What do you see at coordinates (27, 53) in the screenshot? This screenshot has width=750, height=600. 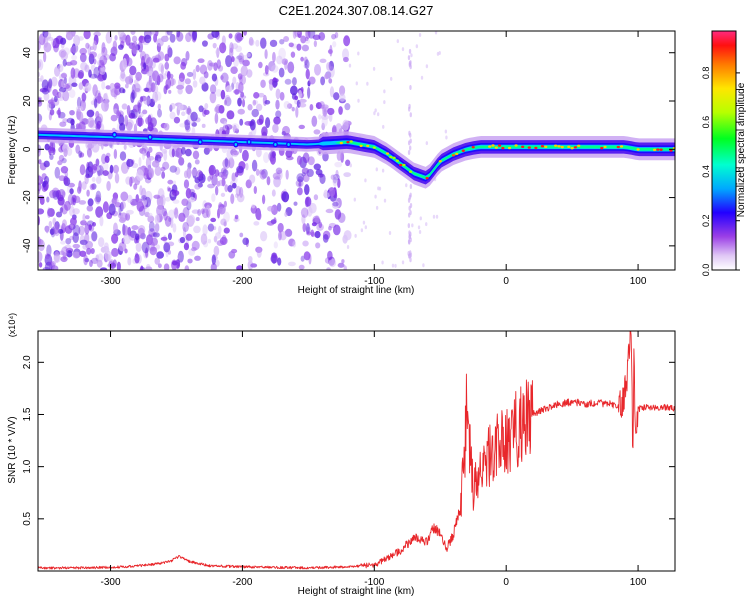 I see `spectrogram-ytick-label: 40` at bounding box center [27, 53].